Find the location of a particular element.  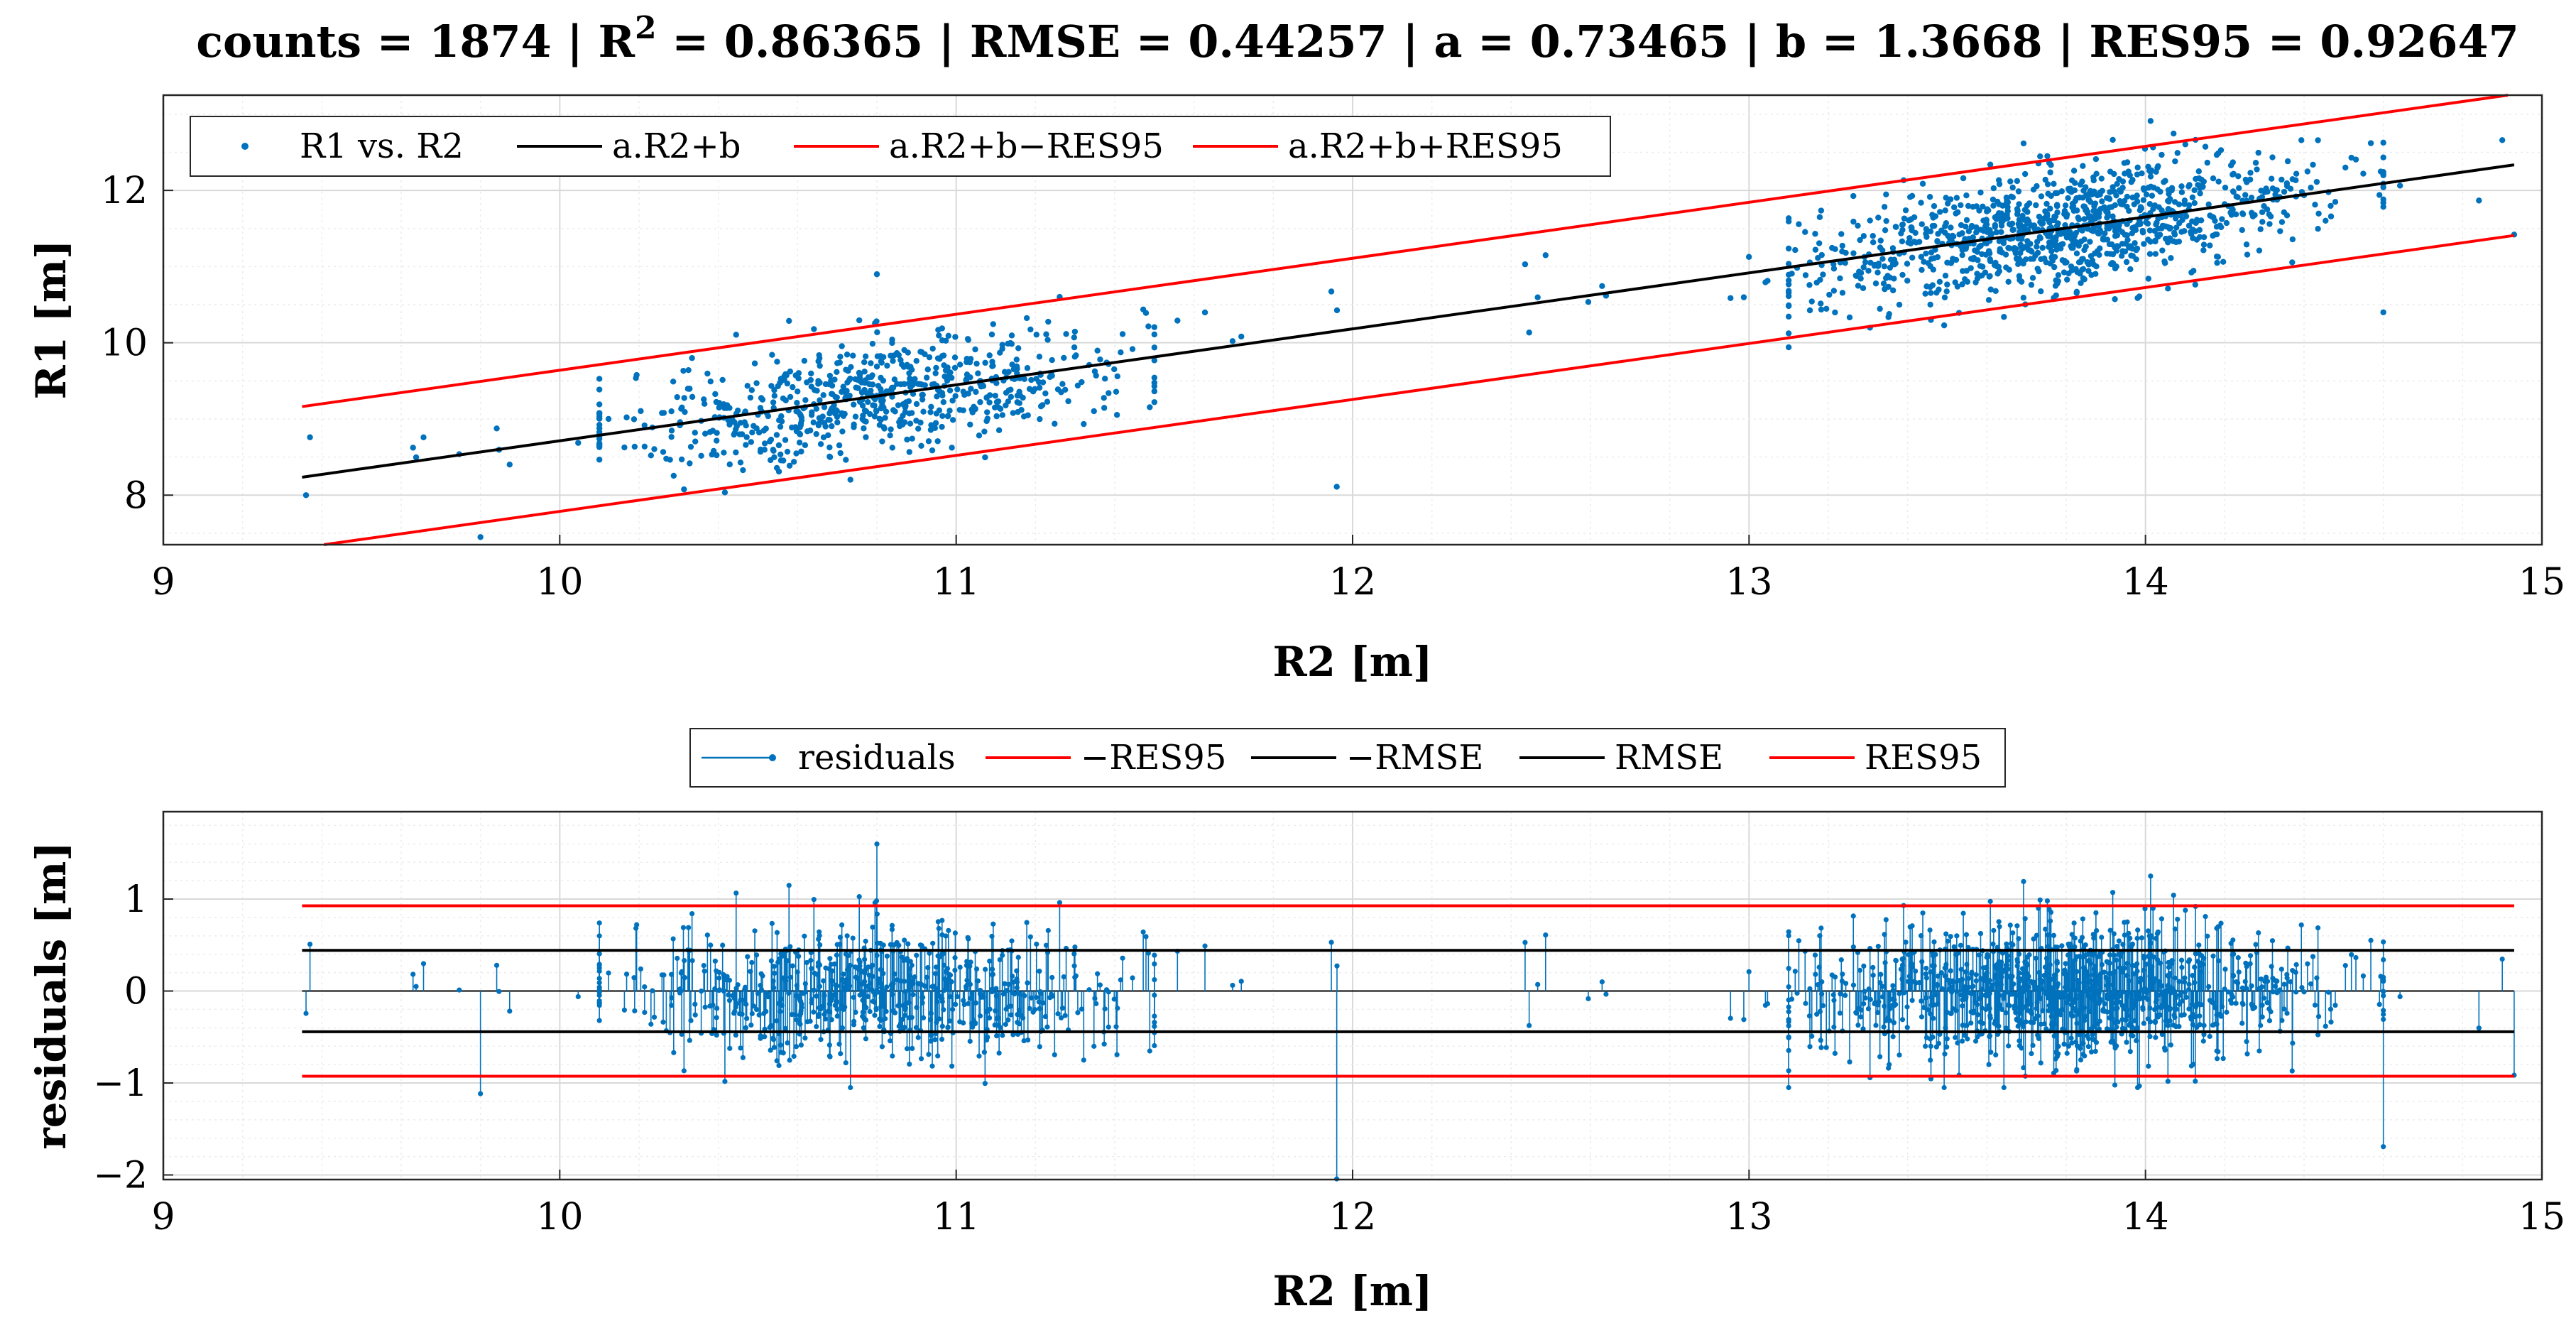

title-res95: RES95 = 0.92647 is located at coordinates (2303, 41).